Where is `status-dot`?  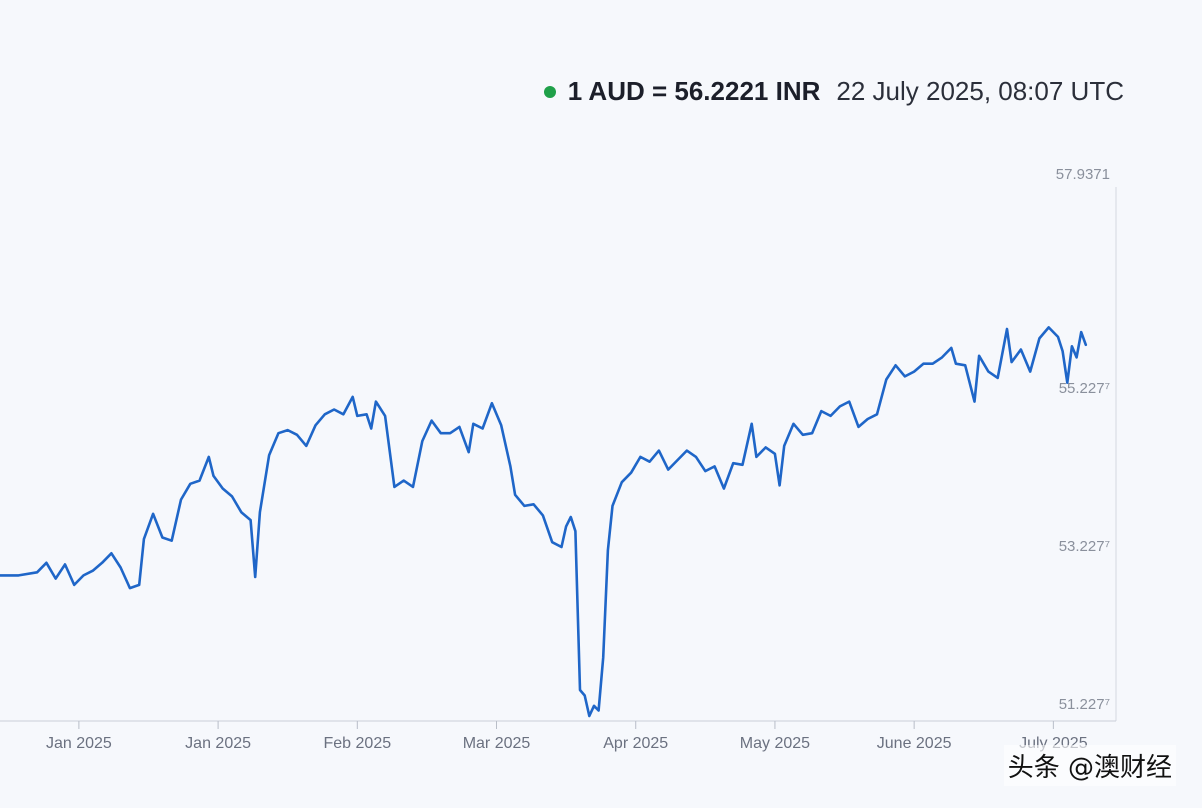 status-dot is located at coordinates (549, 91).